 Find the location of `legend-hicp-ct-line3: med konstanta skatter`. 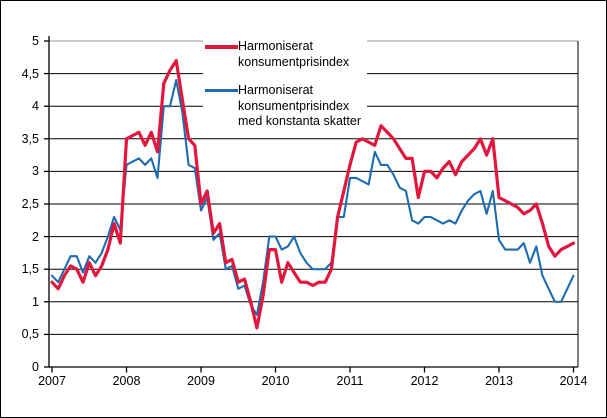

legend-hicp-ct-line3: med konstanta skatter is located at coordinates (299, 121).